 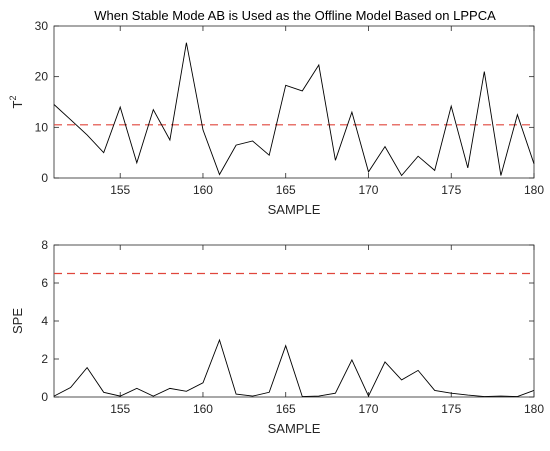 I want to click on t2-y-axis-label: T2, so click(x=16, y=102).